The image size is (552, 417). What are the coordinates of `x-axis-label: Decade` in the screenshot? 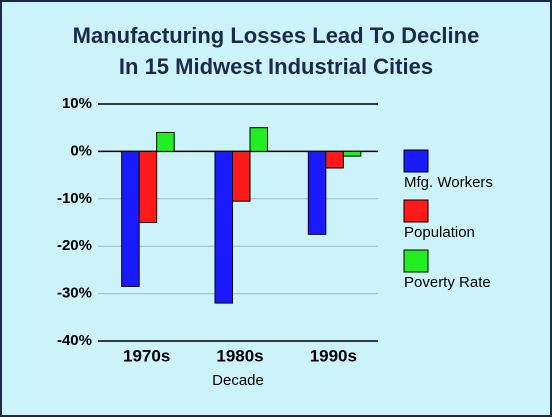 It's located at (238, 380).